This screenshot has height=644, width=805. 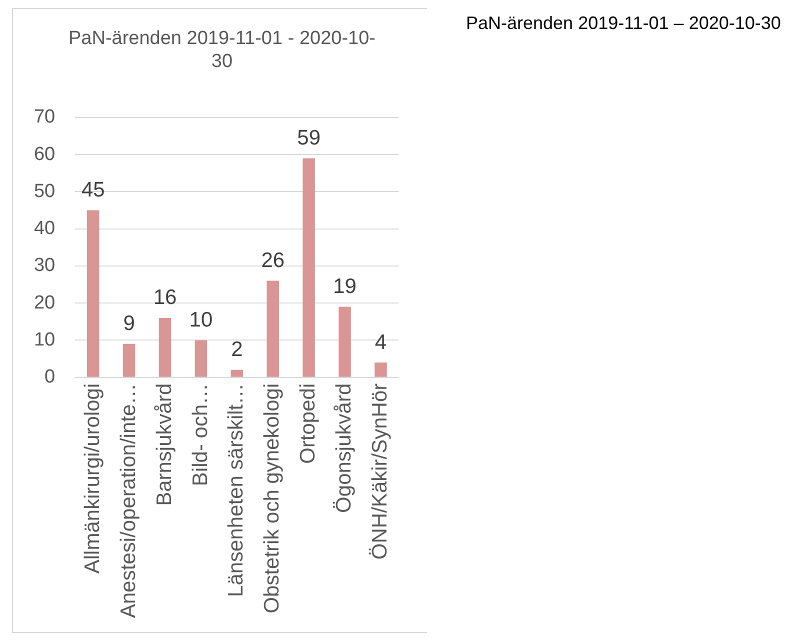 I want to click on y-tick-label: 0, so click(x=50, y=377).